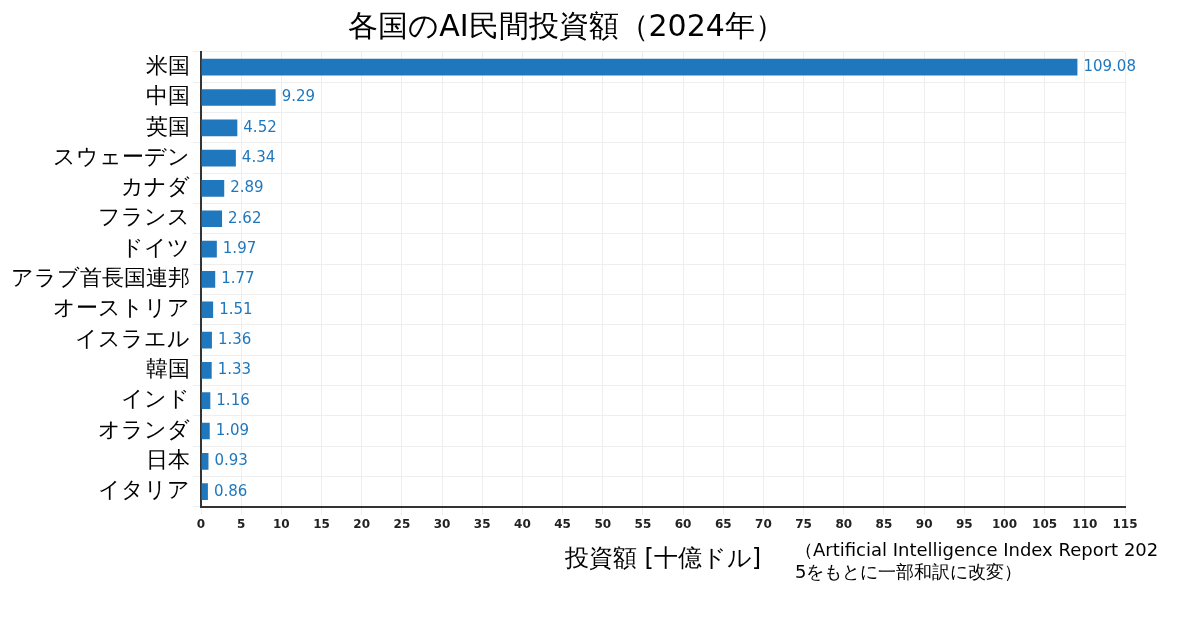 The height and width of the screenshot is (617, 1183). I want to click on data-label: 1.33, so click(234, 369).